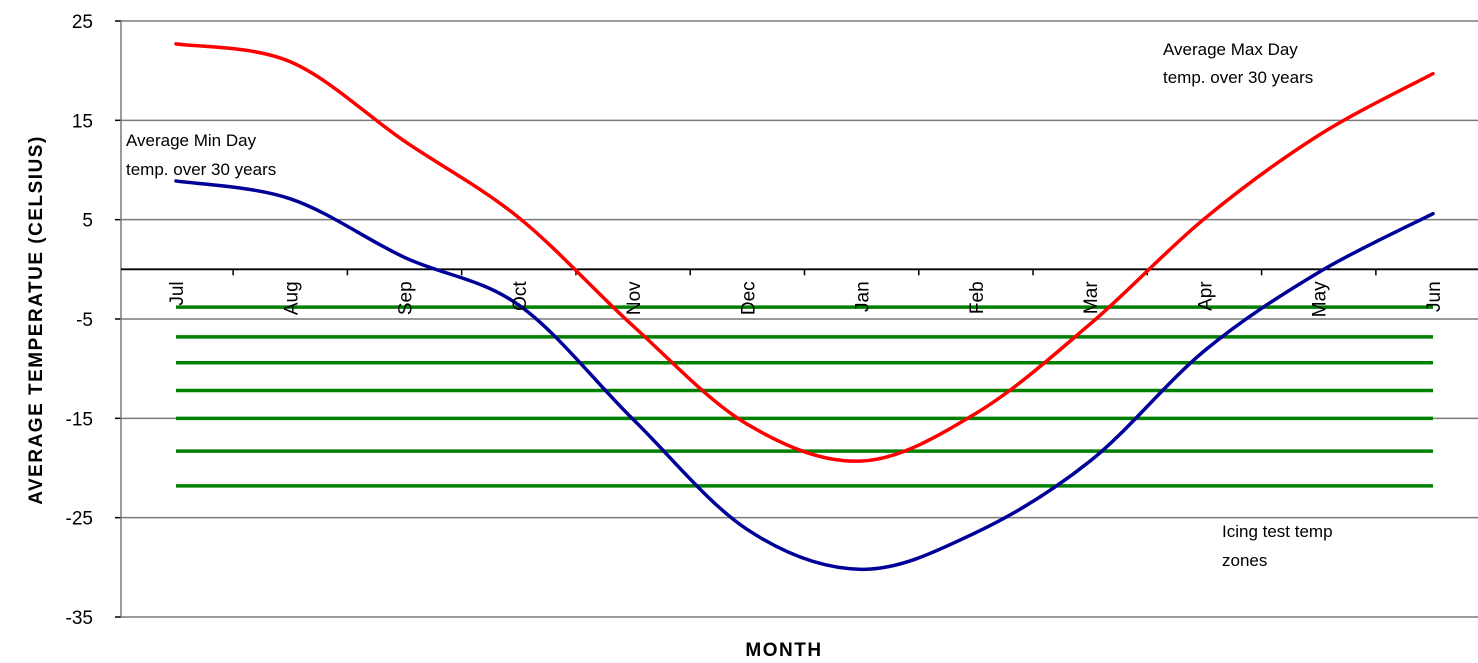 This screenshot has height=663, width=1478. I want to click on x-tick-label-jan: Jan, so click(863, 296).